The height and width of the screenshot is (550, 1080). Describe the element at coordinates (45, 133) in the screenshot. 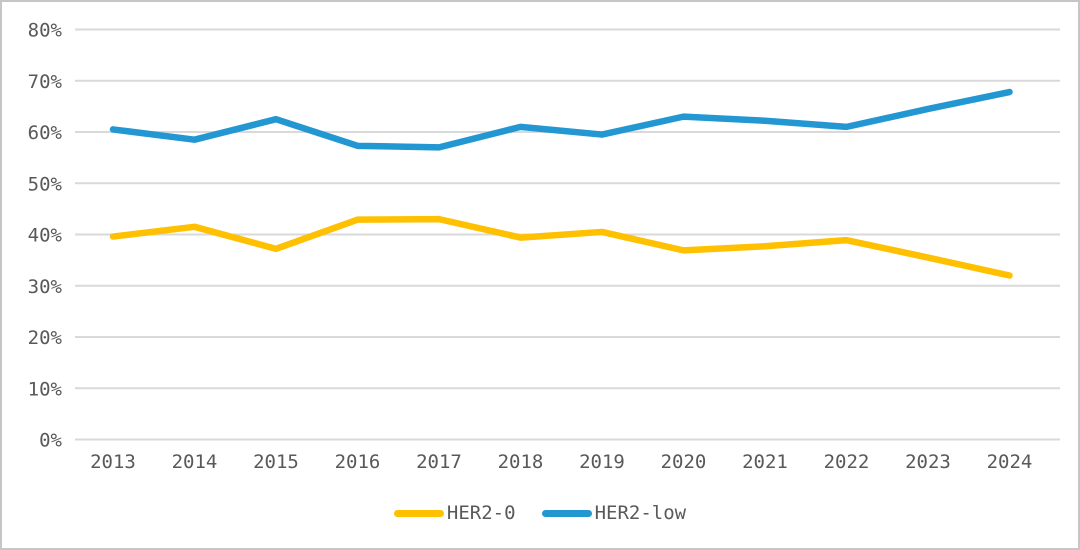

I see `y-axis-tick-label: 60%` at that location.